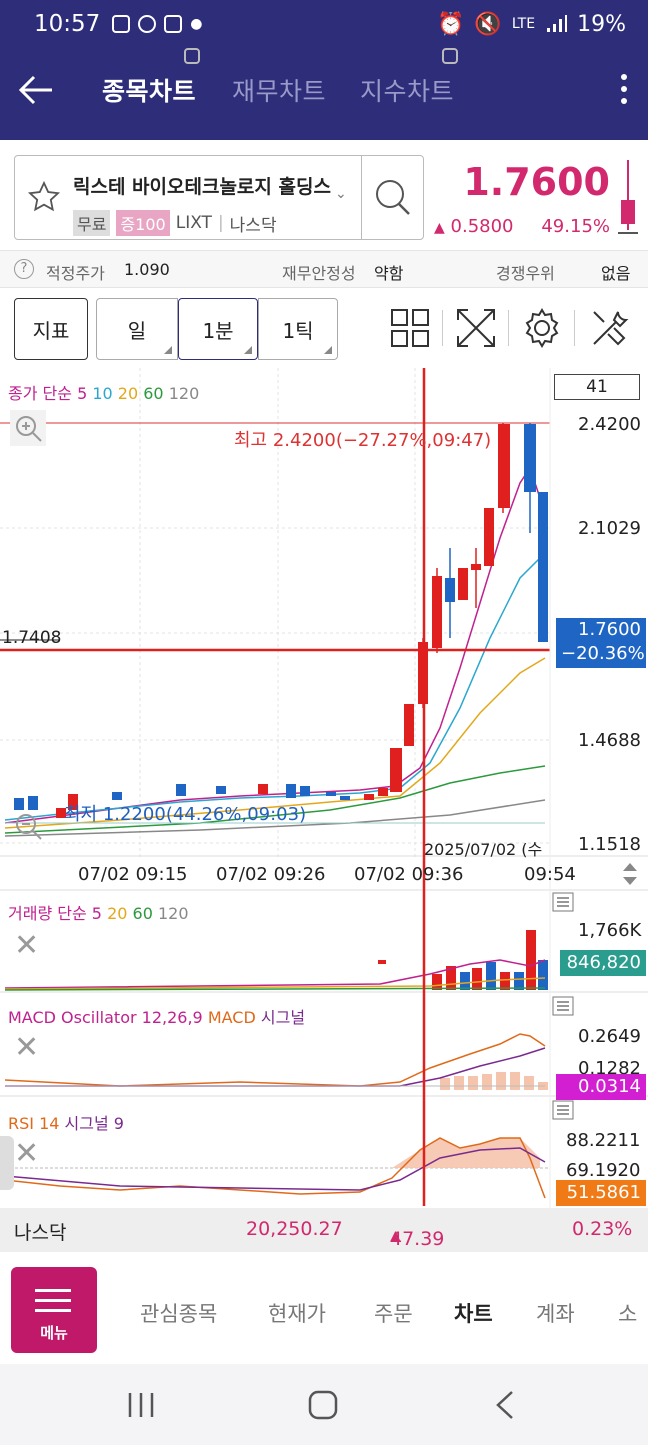 The height and width of the screenshot is (1445, 648). What do you see at coordinates (40, 1233) in the screenshot?
I see `index-name: 나스닥` at bounding box center [40, 1233].